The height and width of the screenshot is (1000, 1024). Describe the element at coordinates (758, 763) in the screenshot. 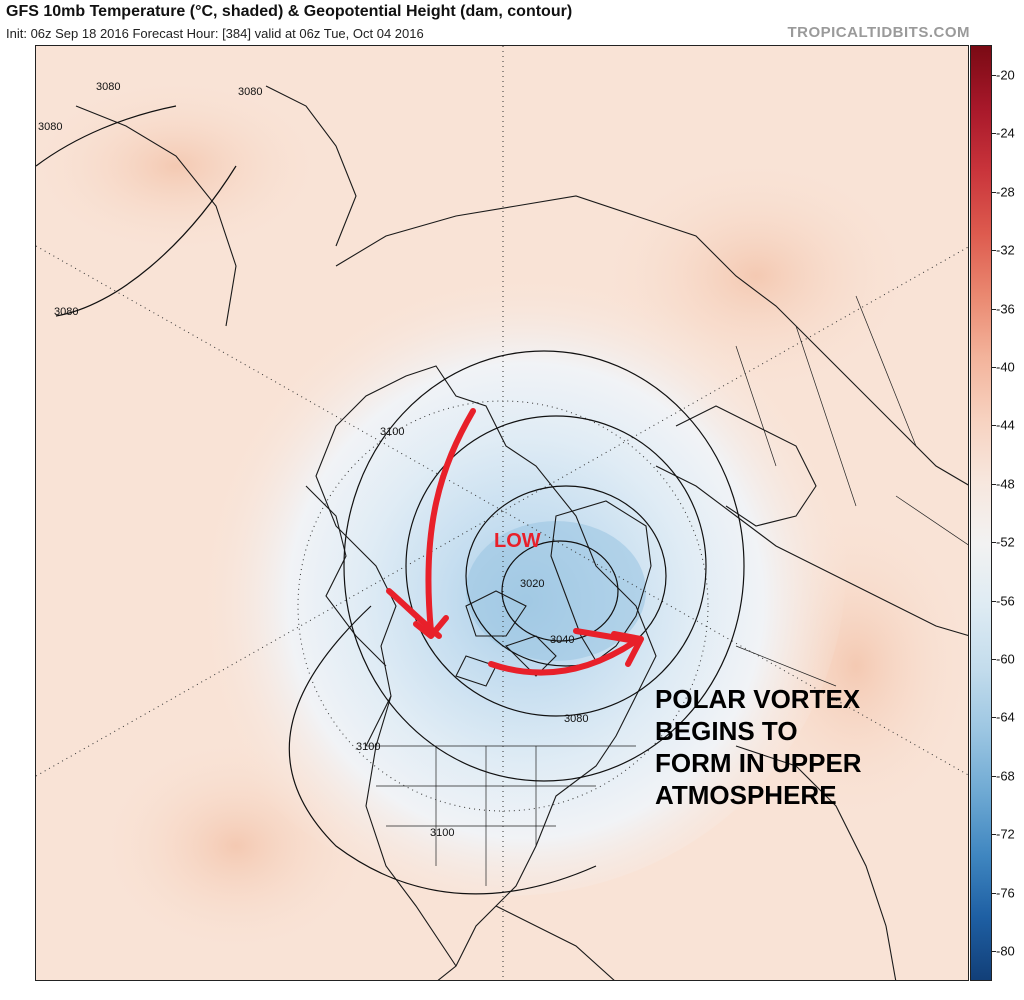

I see `annotation-line: FORM IN UPPER` at that location.